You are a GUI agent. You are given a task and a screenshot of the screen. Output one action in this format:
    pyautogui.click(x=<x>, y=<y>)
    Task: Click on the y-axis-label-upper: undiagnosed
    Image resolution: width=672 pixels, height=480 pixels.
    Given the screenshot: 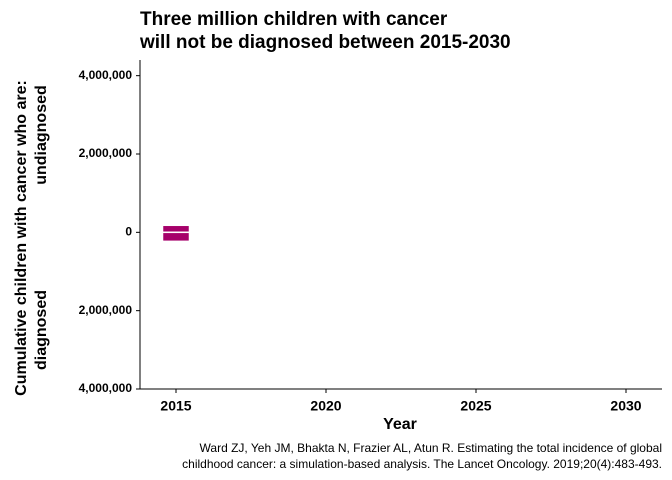 What is the action you would take?
    pyautogui.click(x=41, y=135)
    